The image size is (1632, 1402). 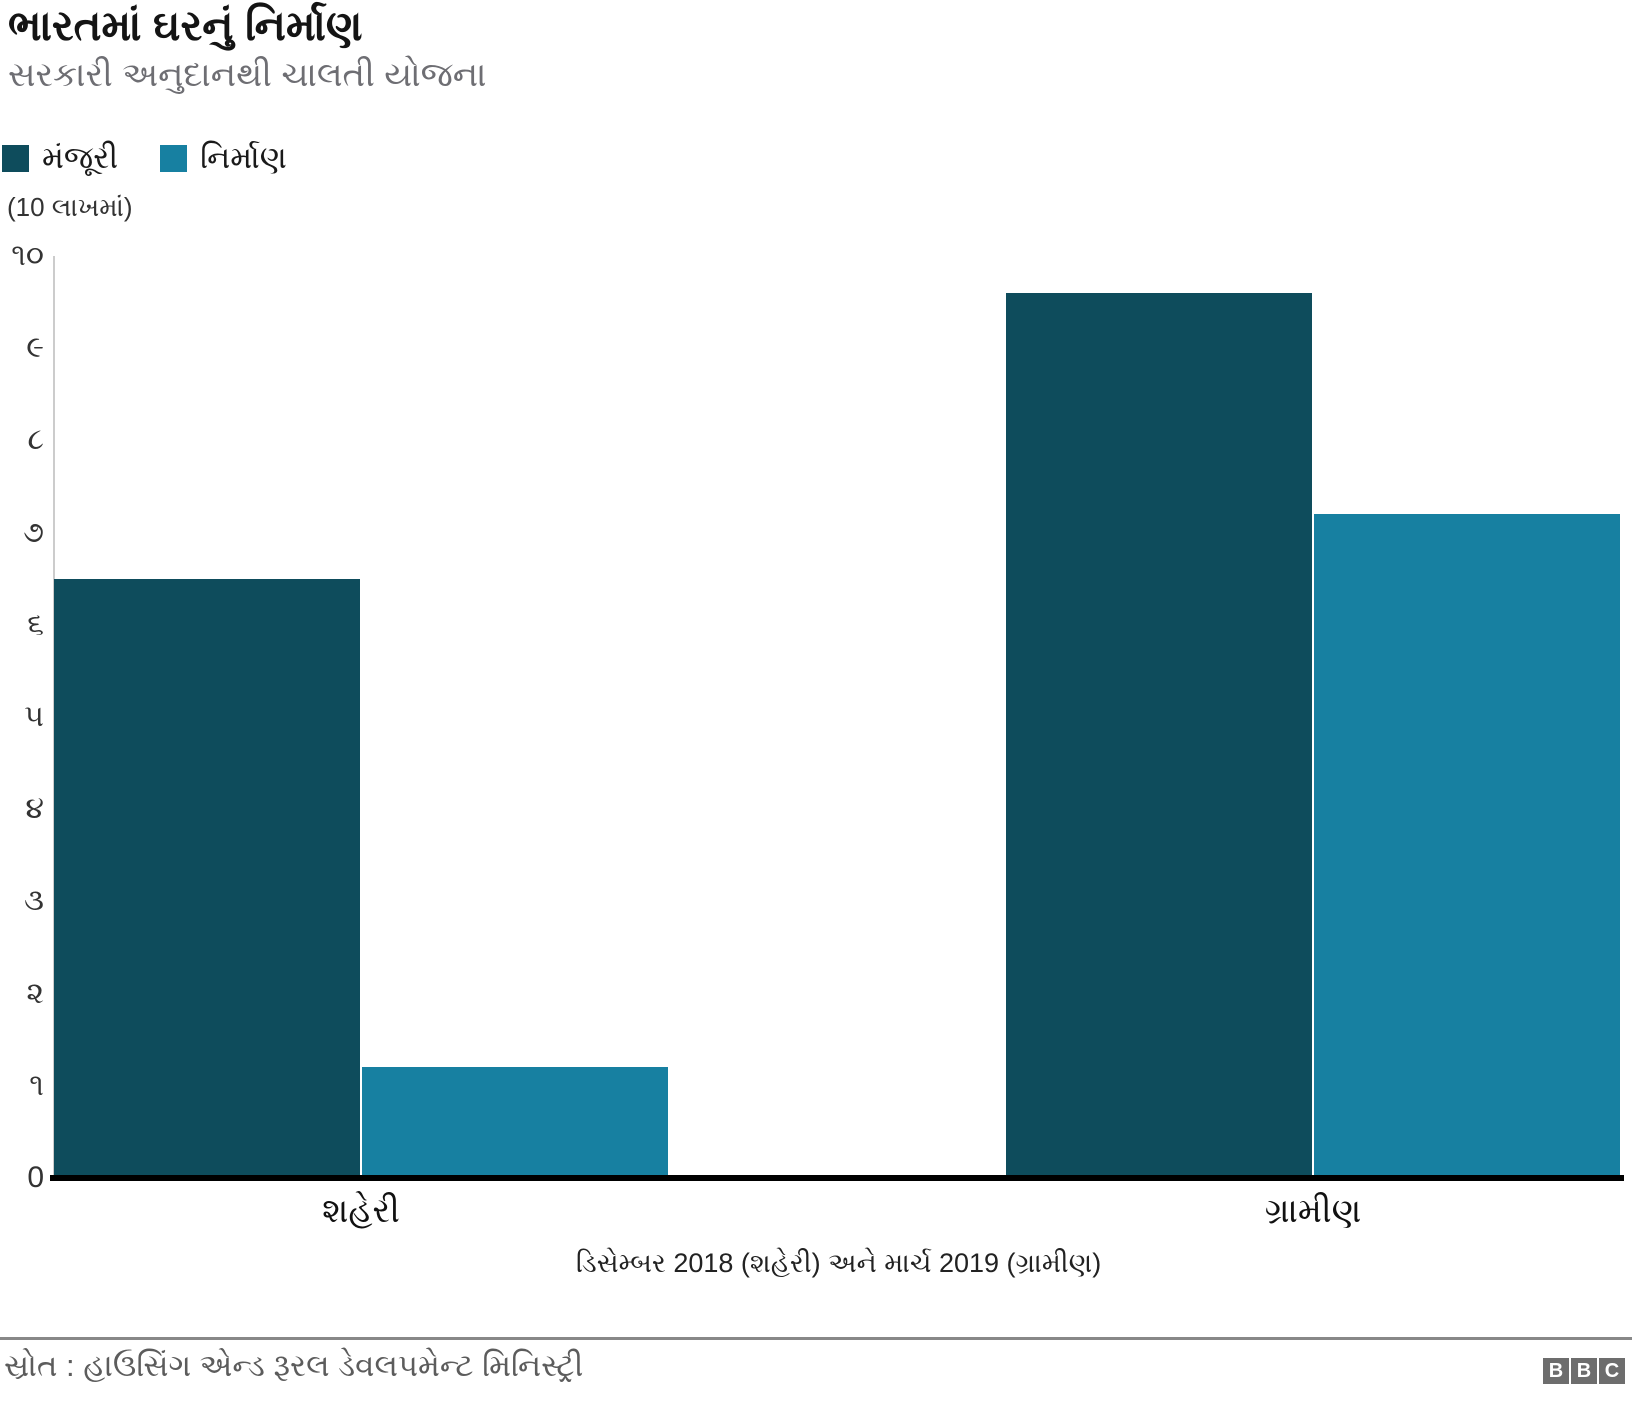 What do you see at coordinates (35, 624) in the screenshot?
I see `y-tick-label: ૬` at bounding box center [35, 624].